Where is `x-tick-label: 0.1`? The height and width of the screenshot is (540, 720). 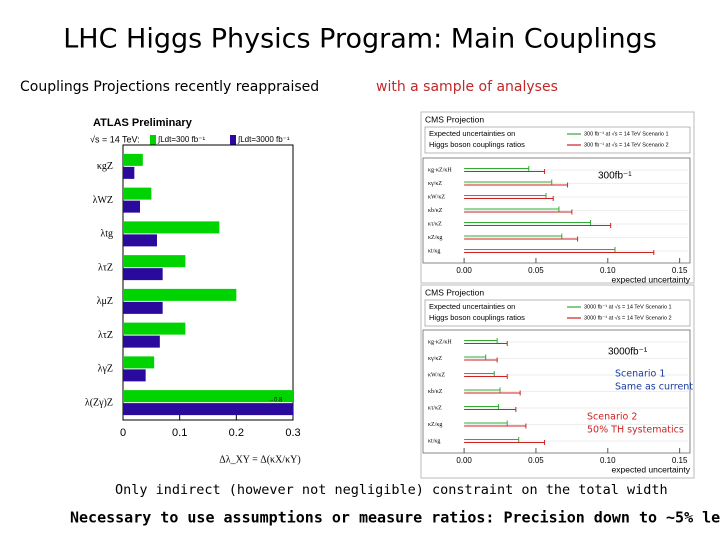 x-tick-label: 0.1 is located at coordinates (179, 433).